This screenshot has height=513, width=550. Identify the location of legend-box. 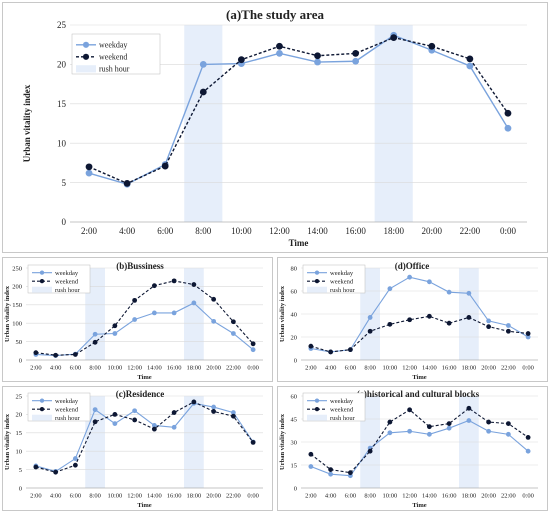
(334, 279).